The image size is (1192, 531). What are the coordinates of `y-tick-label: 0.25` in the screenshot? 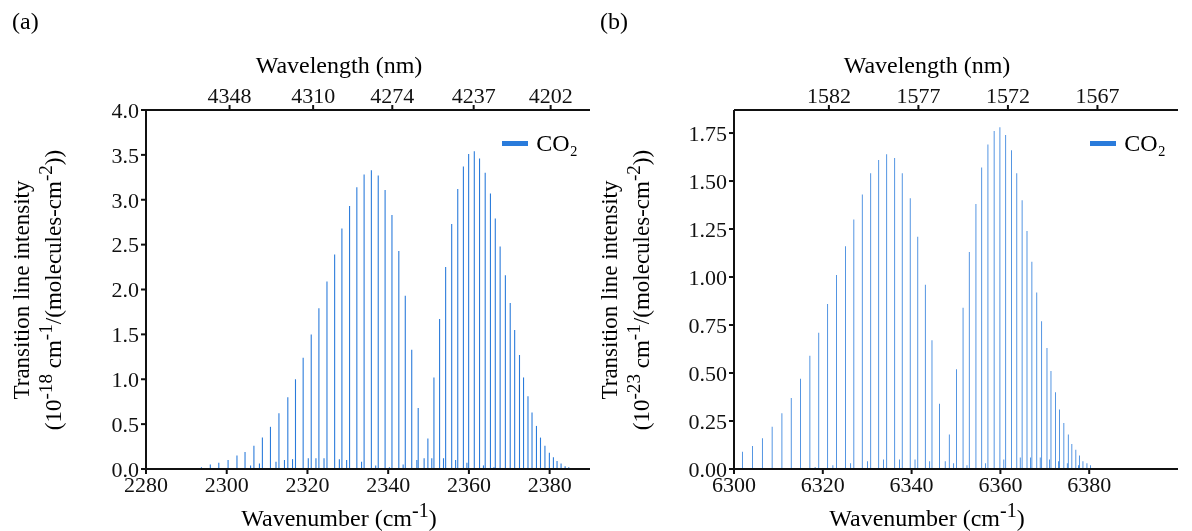 It's located at (707, 421).